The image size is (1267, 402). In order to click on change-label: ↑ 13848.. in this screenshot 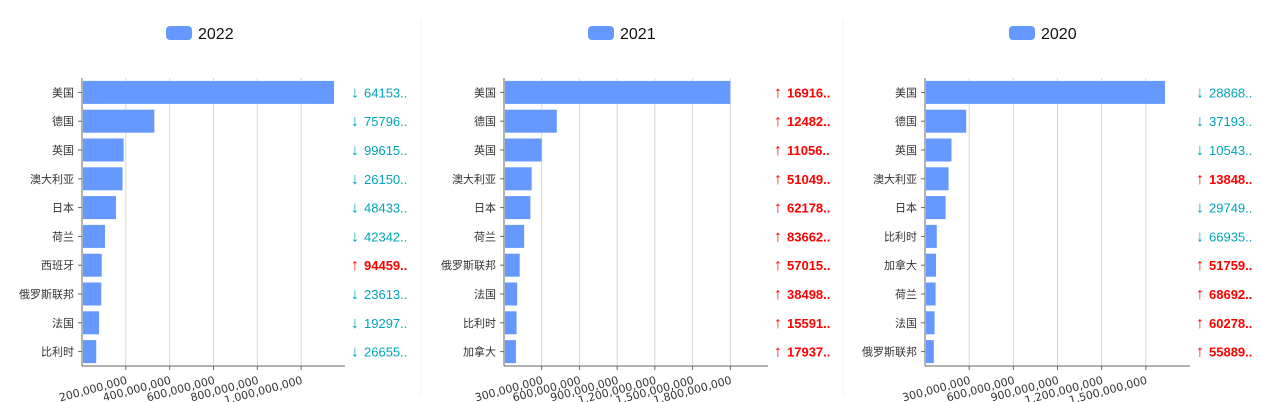, I will do `click(1224, 179)`.